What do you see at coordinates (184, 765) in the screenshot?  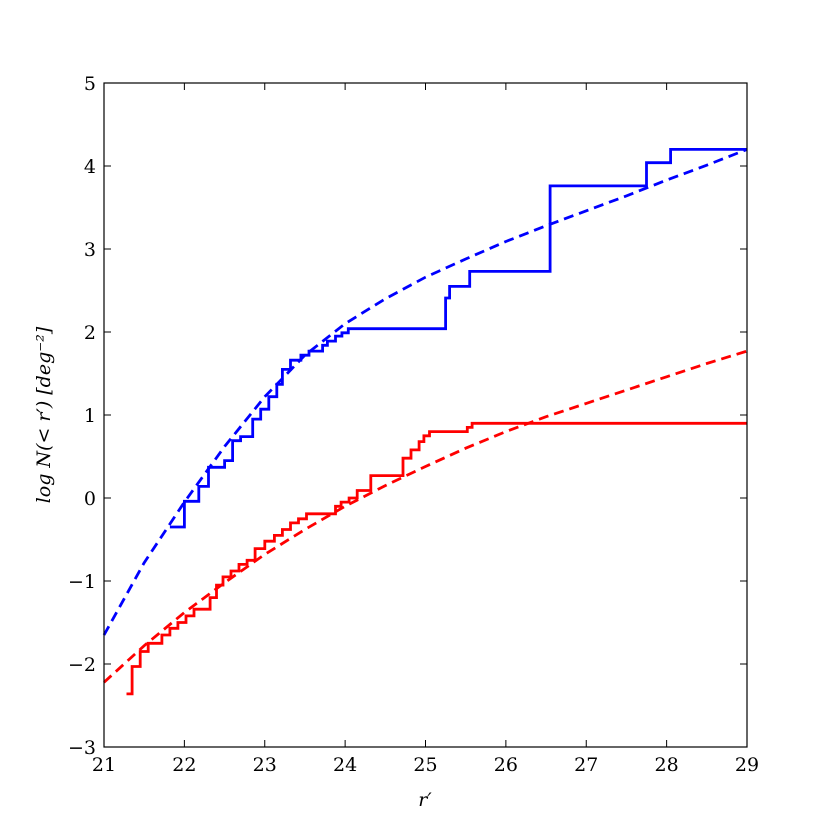 I see `x-tick-label: 22` at bounding box center [184, 765].